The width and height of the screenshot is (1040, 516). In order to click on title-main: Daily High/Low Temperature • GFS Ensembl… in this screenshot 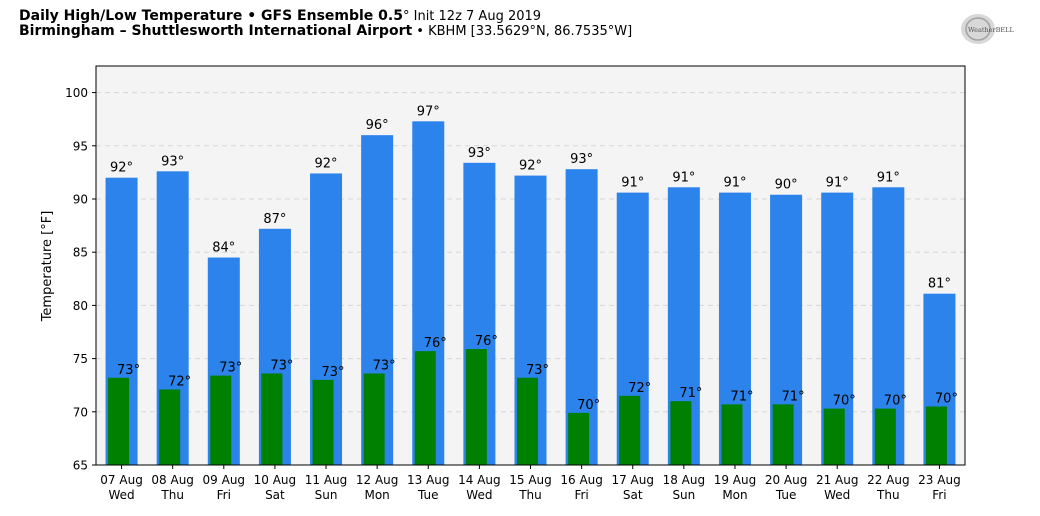, I will do `click(211, 16)`.